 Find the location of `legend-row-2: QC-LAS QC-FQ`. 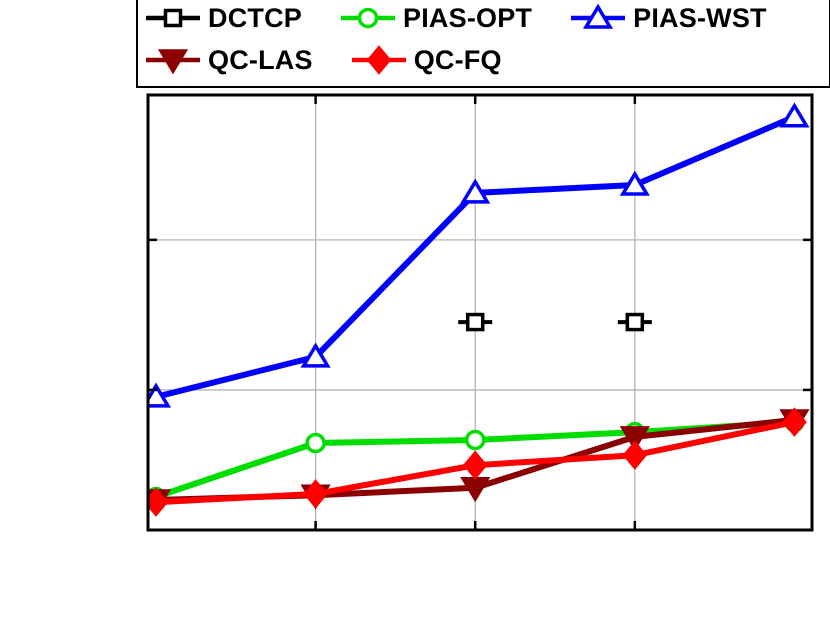

legend-row-2: QC-LAS QC-FQ is located at coordinates (487, 60).